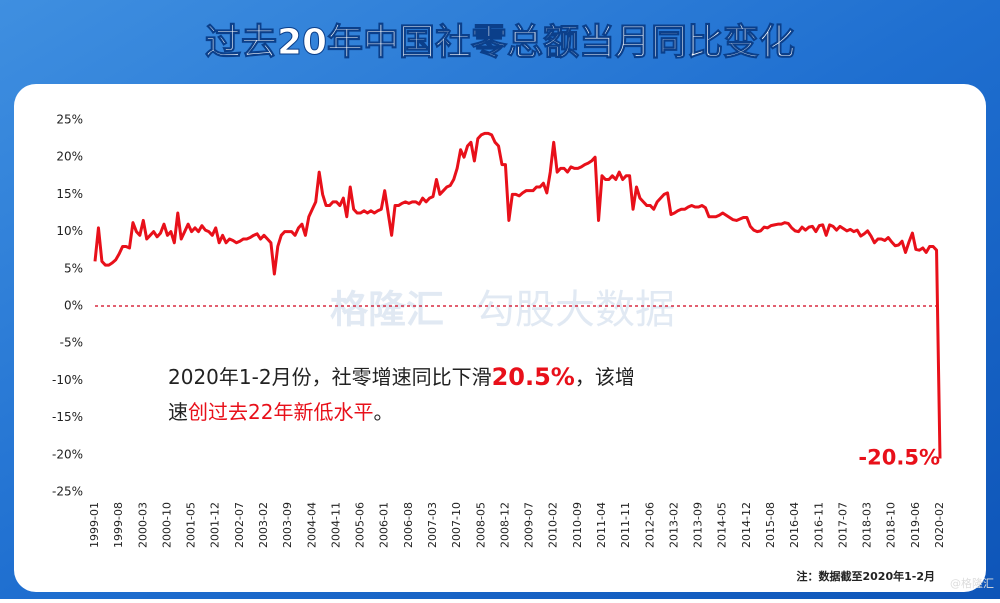 This screenshot has width=1000, height=603. I want to click on x-tick-label: 2011-04, so click(601, 525).